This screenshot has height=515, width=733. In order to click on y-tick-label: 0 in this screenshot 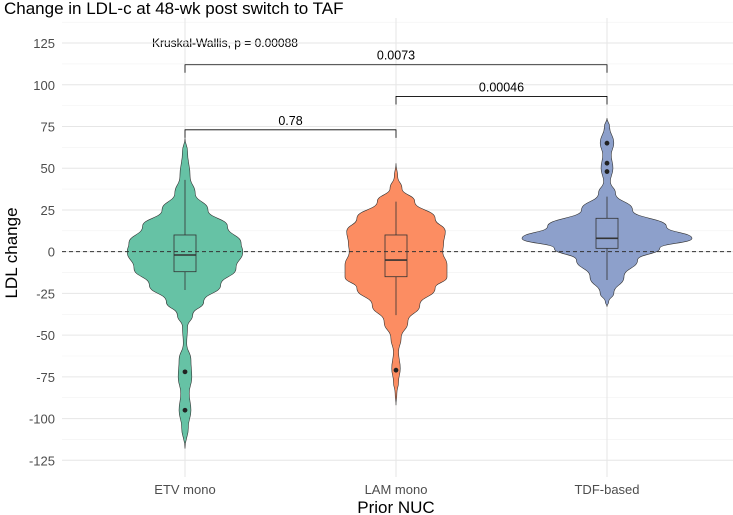, I will do `click(51, 252)`.